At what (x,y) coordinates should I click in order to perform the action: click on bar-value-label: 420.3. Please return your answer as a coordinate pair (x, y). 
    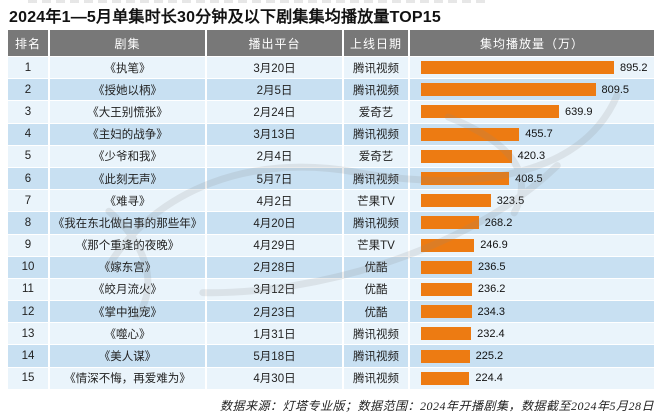
    Looking at the image, I should click on (531, 156).